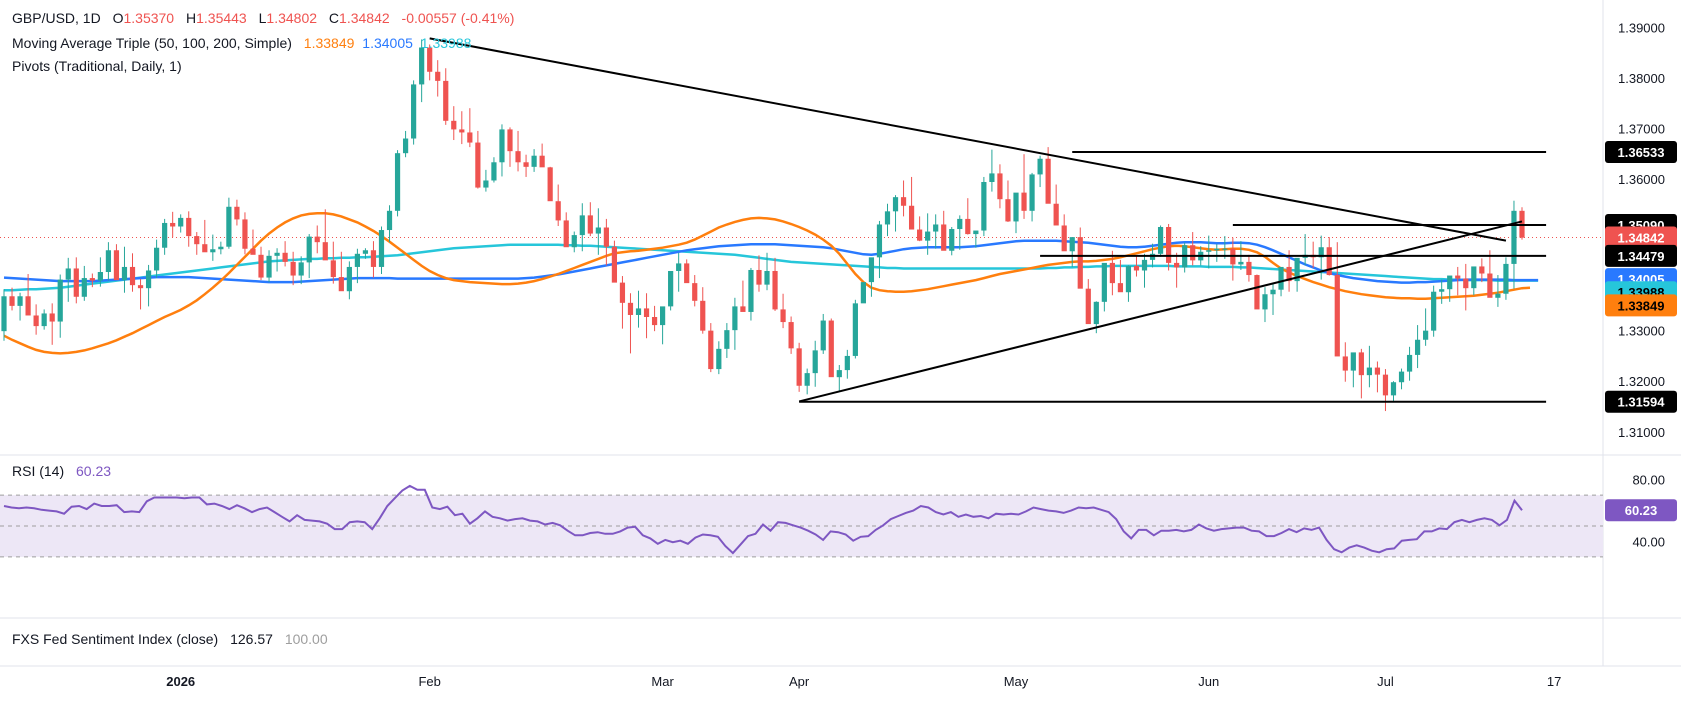  Describe the element at coordinates (115, 639) in the screenshot. I see `sentiment-title: FXS Fed Sentiment Index (close)` at that location.